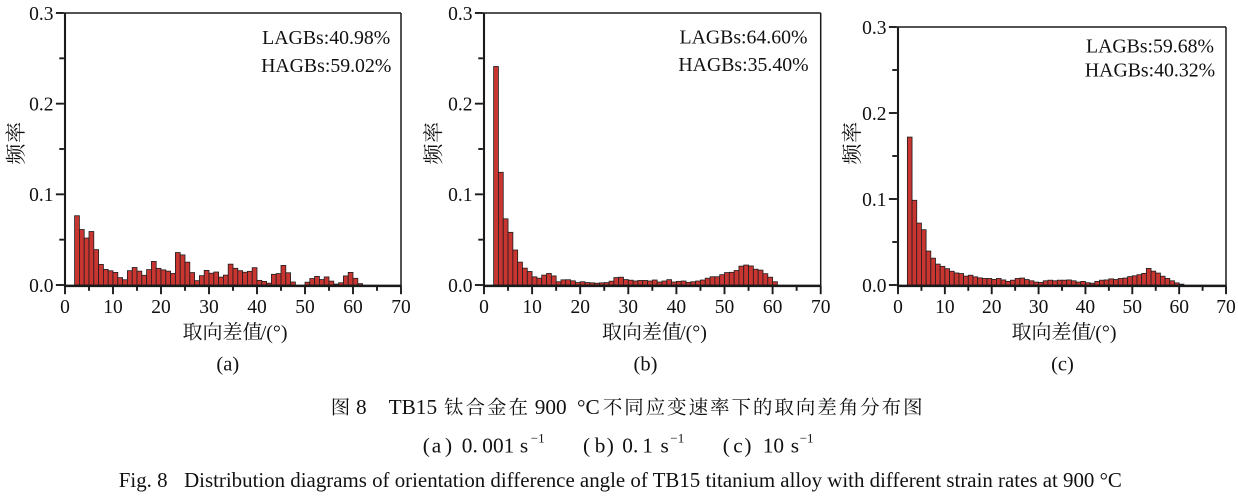 Image resolution: width=1238 pixels, height=498 pixels. I want to click on svg-text: 1, so click(647, 445).